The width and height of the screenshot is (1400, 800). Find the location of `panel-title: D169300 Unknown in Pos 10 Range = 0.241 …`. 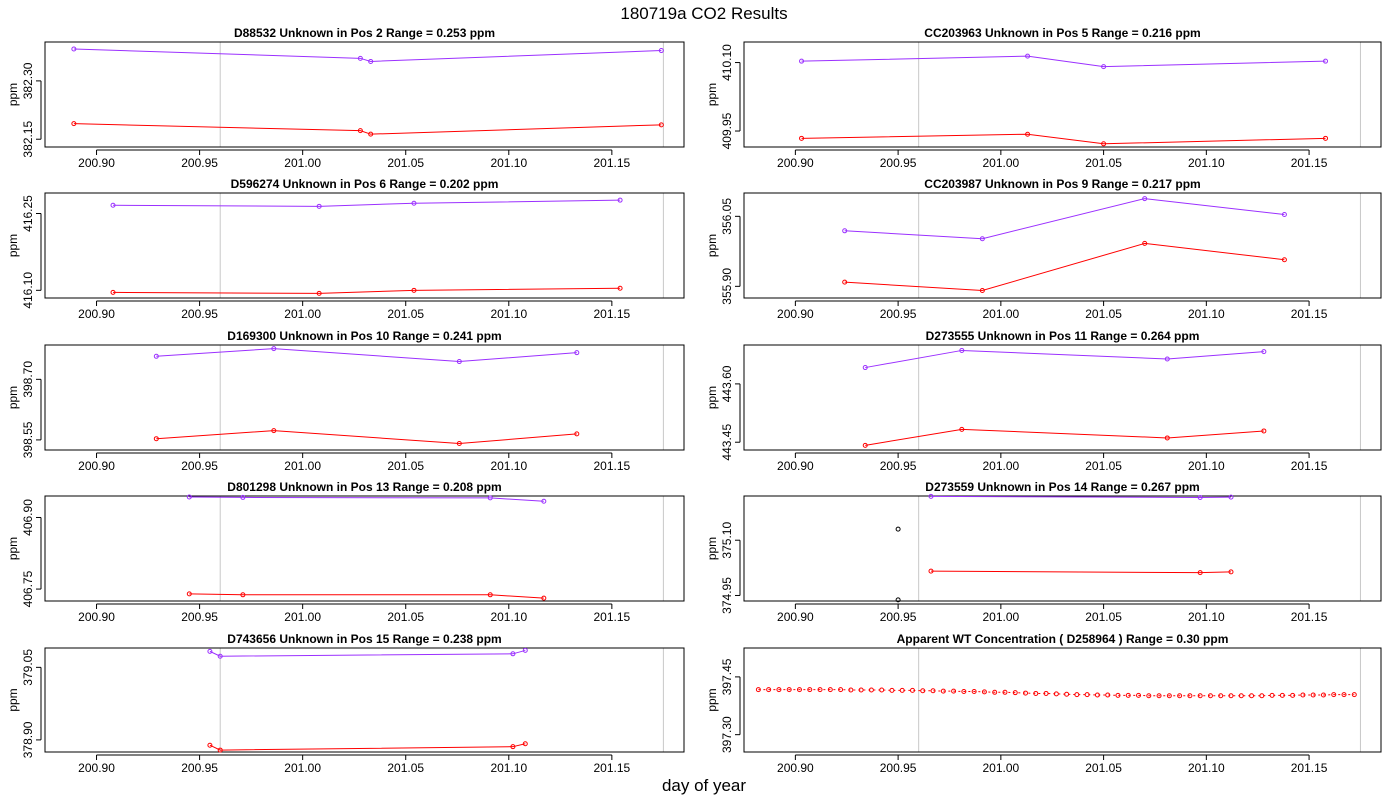

panel-title: D169300 Unknown in Pos 10 Range = 0.241 … is located at coordinates (364, 336).